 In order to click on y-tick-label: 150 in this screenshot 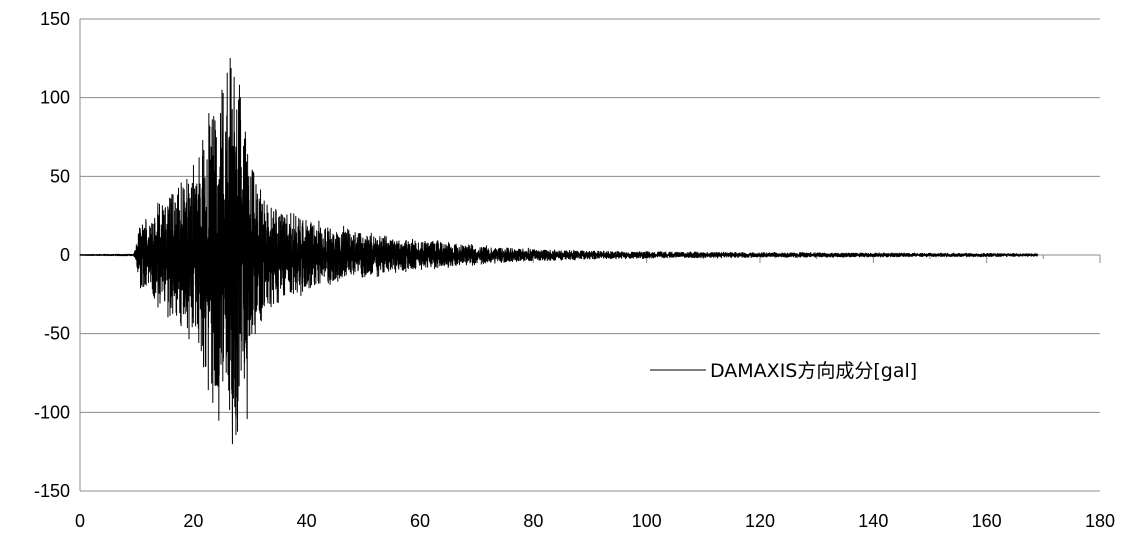, I will do `click(55, 19)`.